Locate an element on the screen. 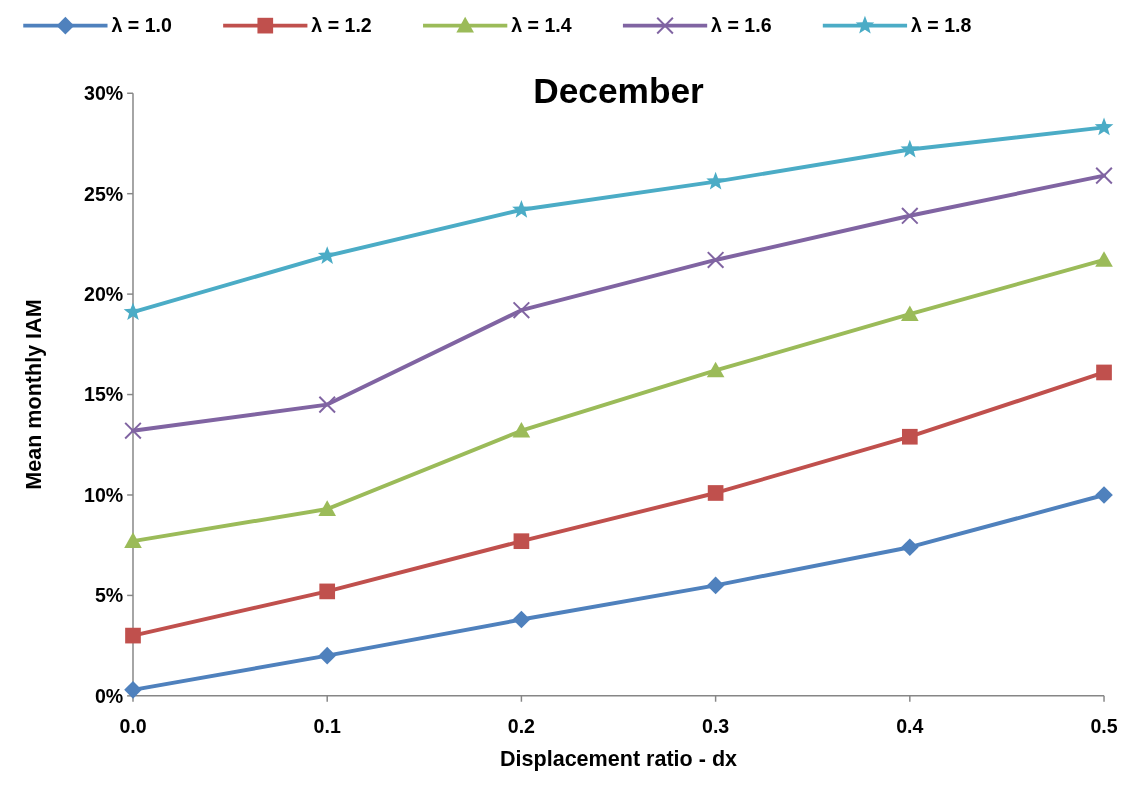 The width and height of the screenshot is (1141, 794). y-tick-label: 10% is located at coordinates (104, 494).